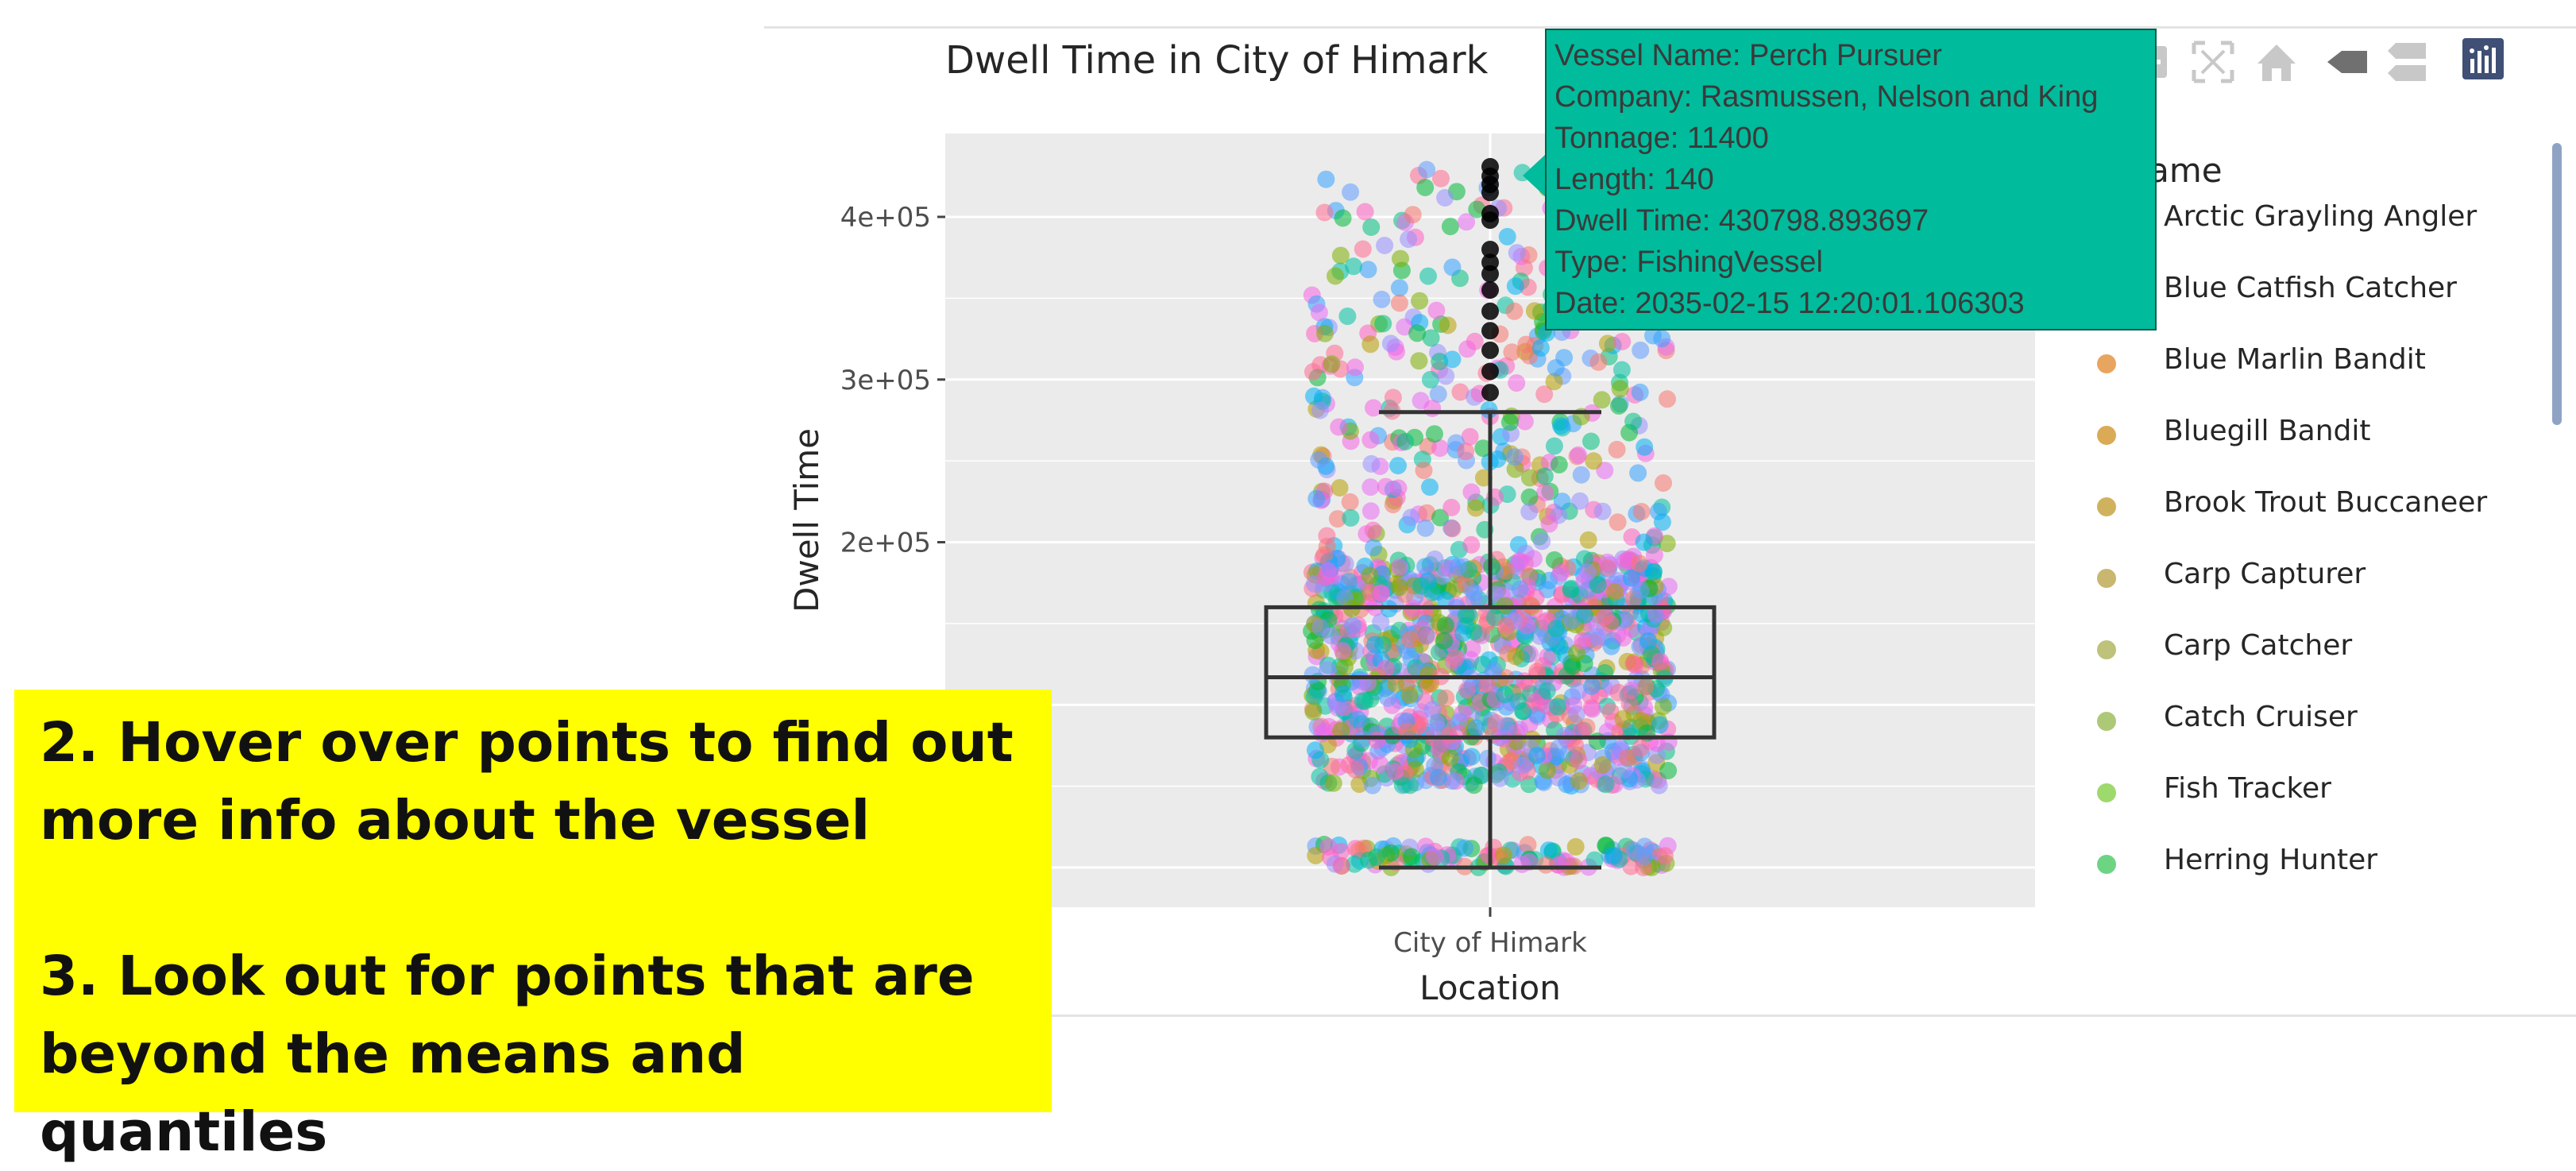 The image size is (2576, 1171). I want to click on autoscale-icon, so click(2213, 62).